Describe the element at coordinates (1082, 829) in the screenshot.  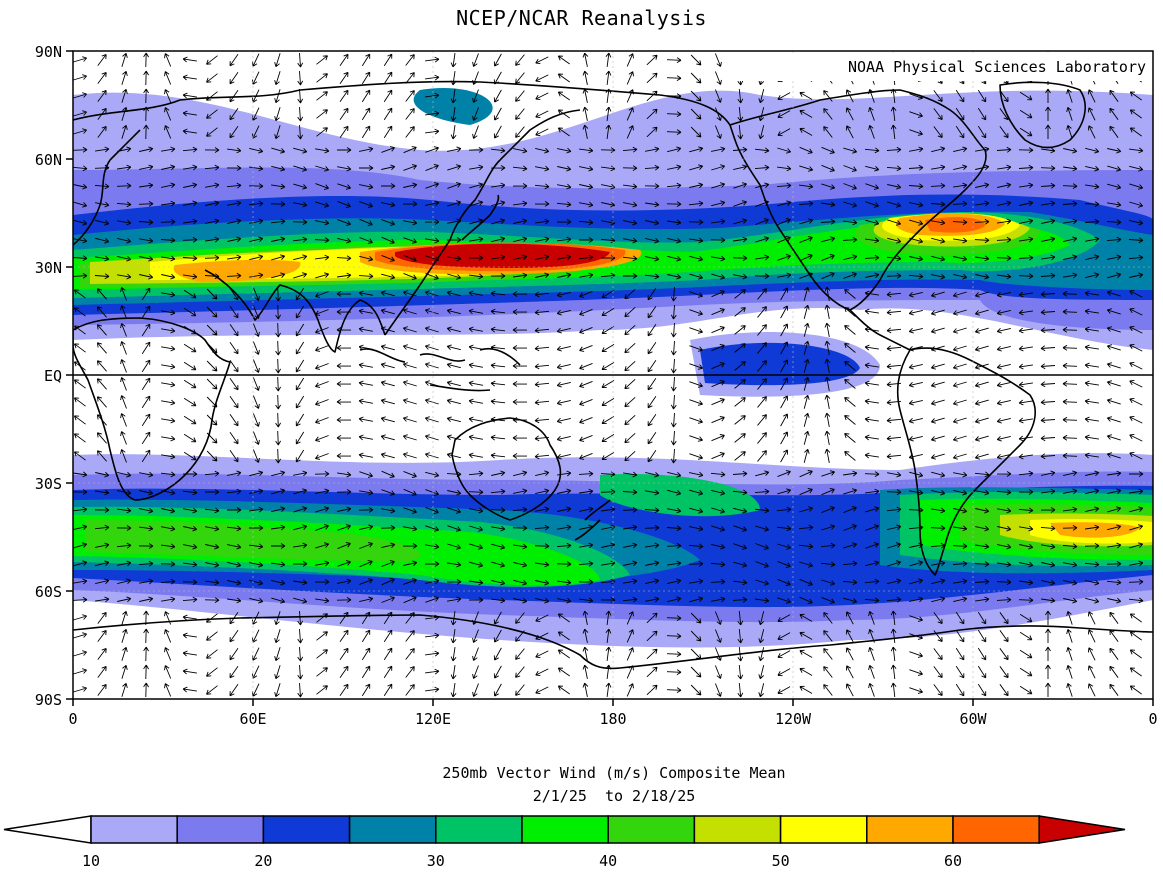
I see `colorbar-high-triangle` at that location.